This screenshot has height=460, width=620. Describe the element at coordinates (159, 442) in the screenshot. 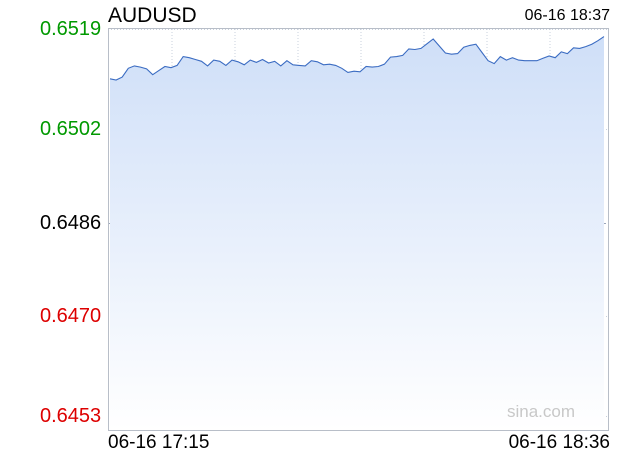

I see `x-tick-label: 06-16 17:15` at that location.